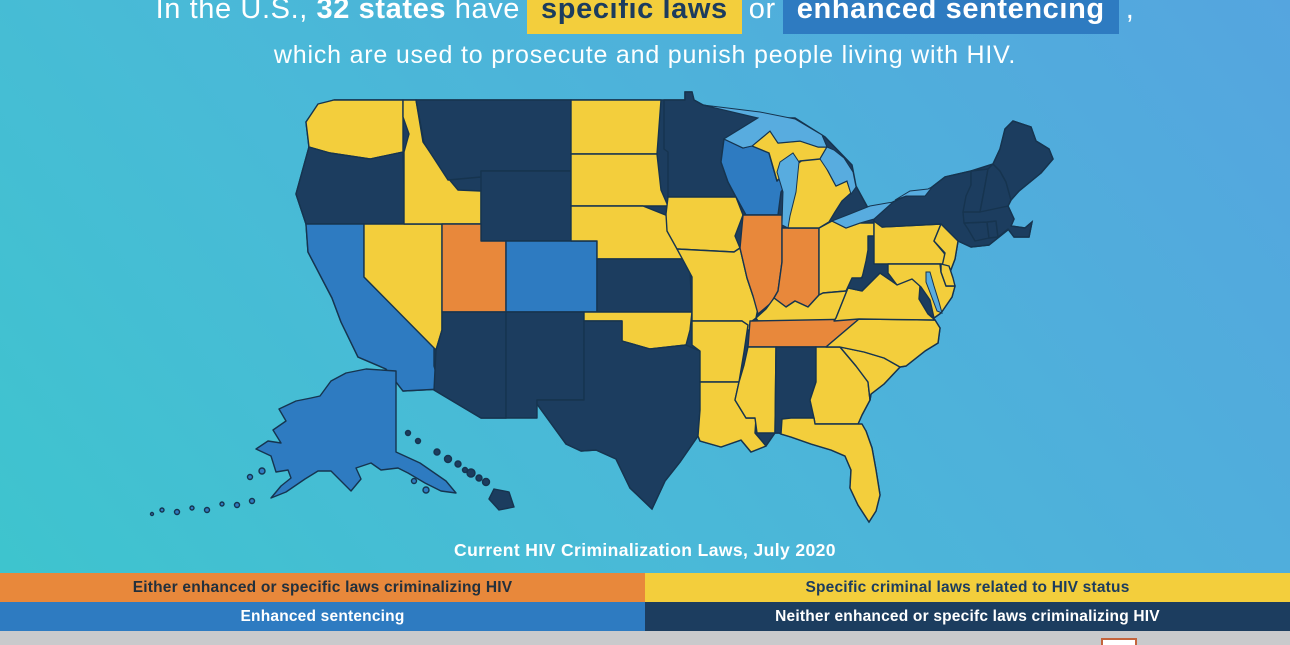 The image size is (1290, 645). What do you see at coordinates (934, 292) in the screenshot?
I see `chesapeake-bay` at bounding box center [934, 292].